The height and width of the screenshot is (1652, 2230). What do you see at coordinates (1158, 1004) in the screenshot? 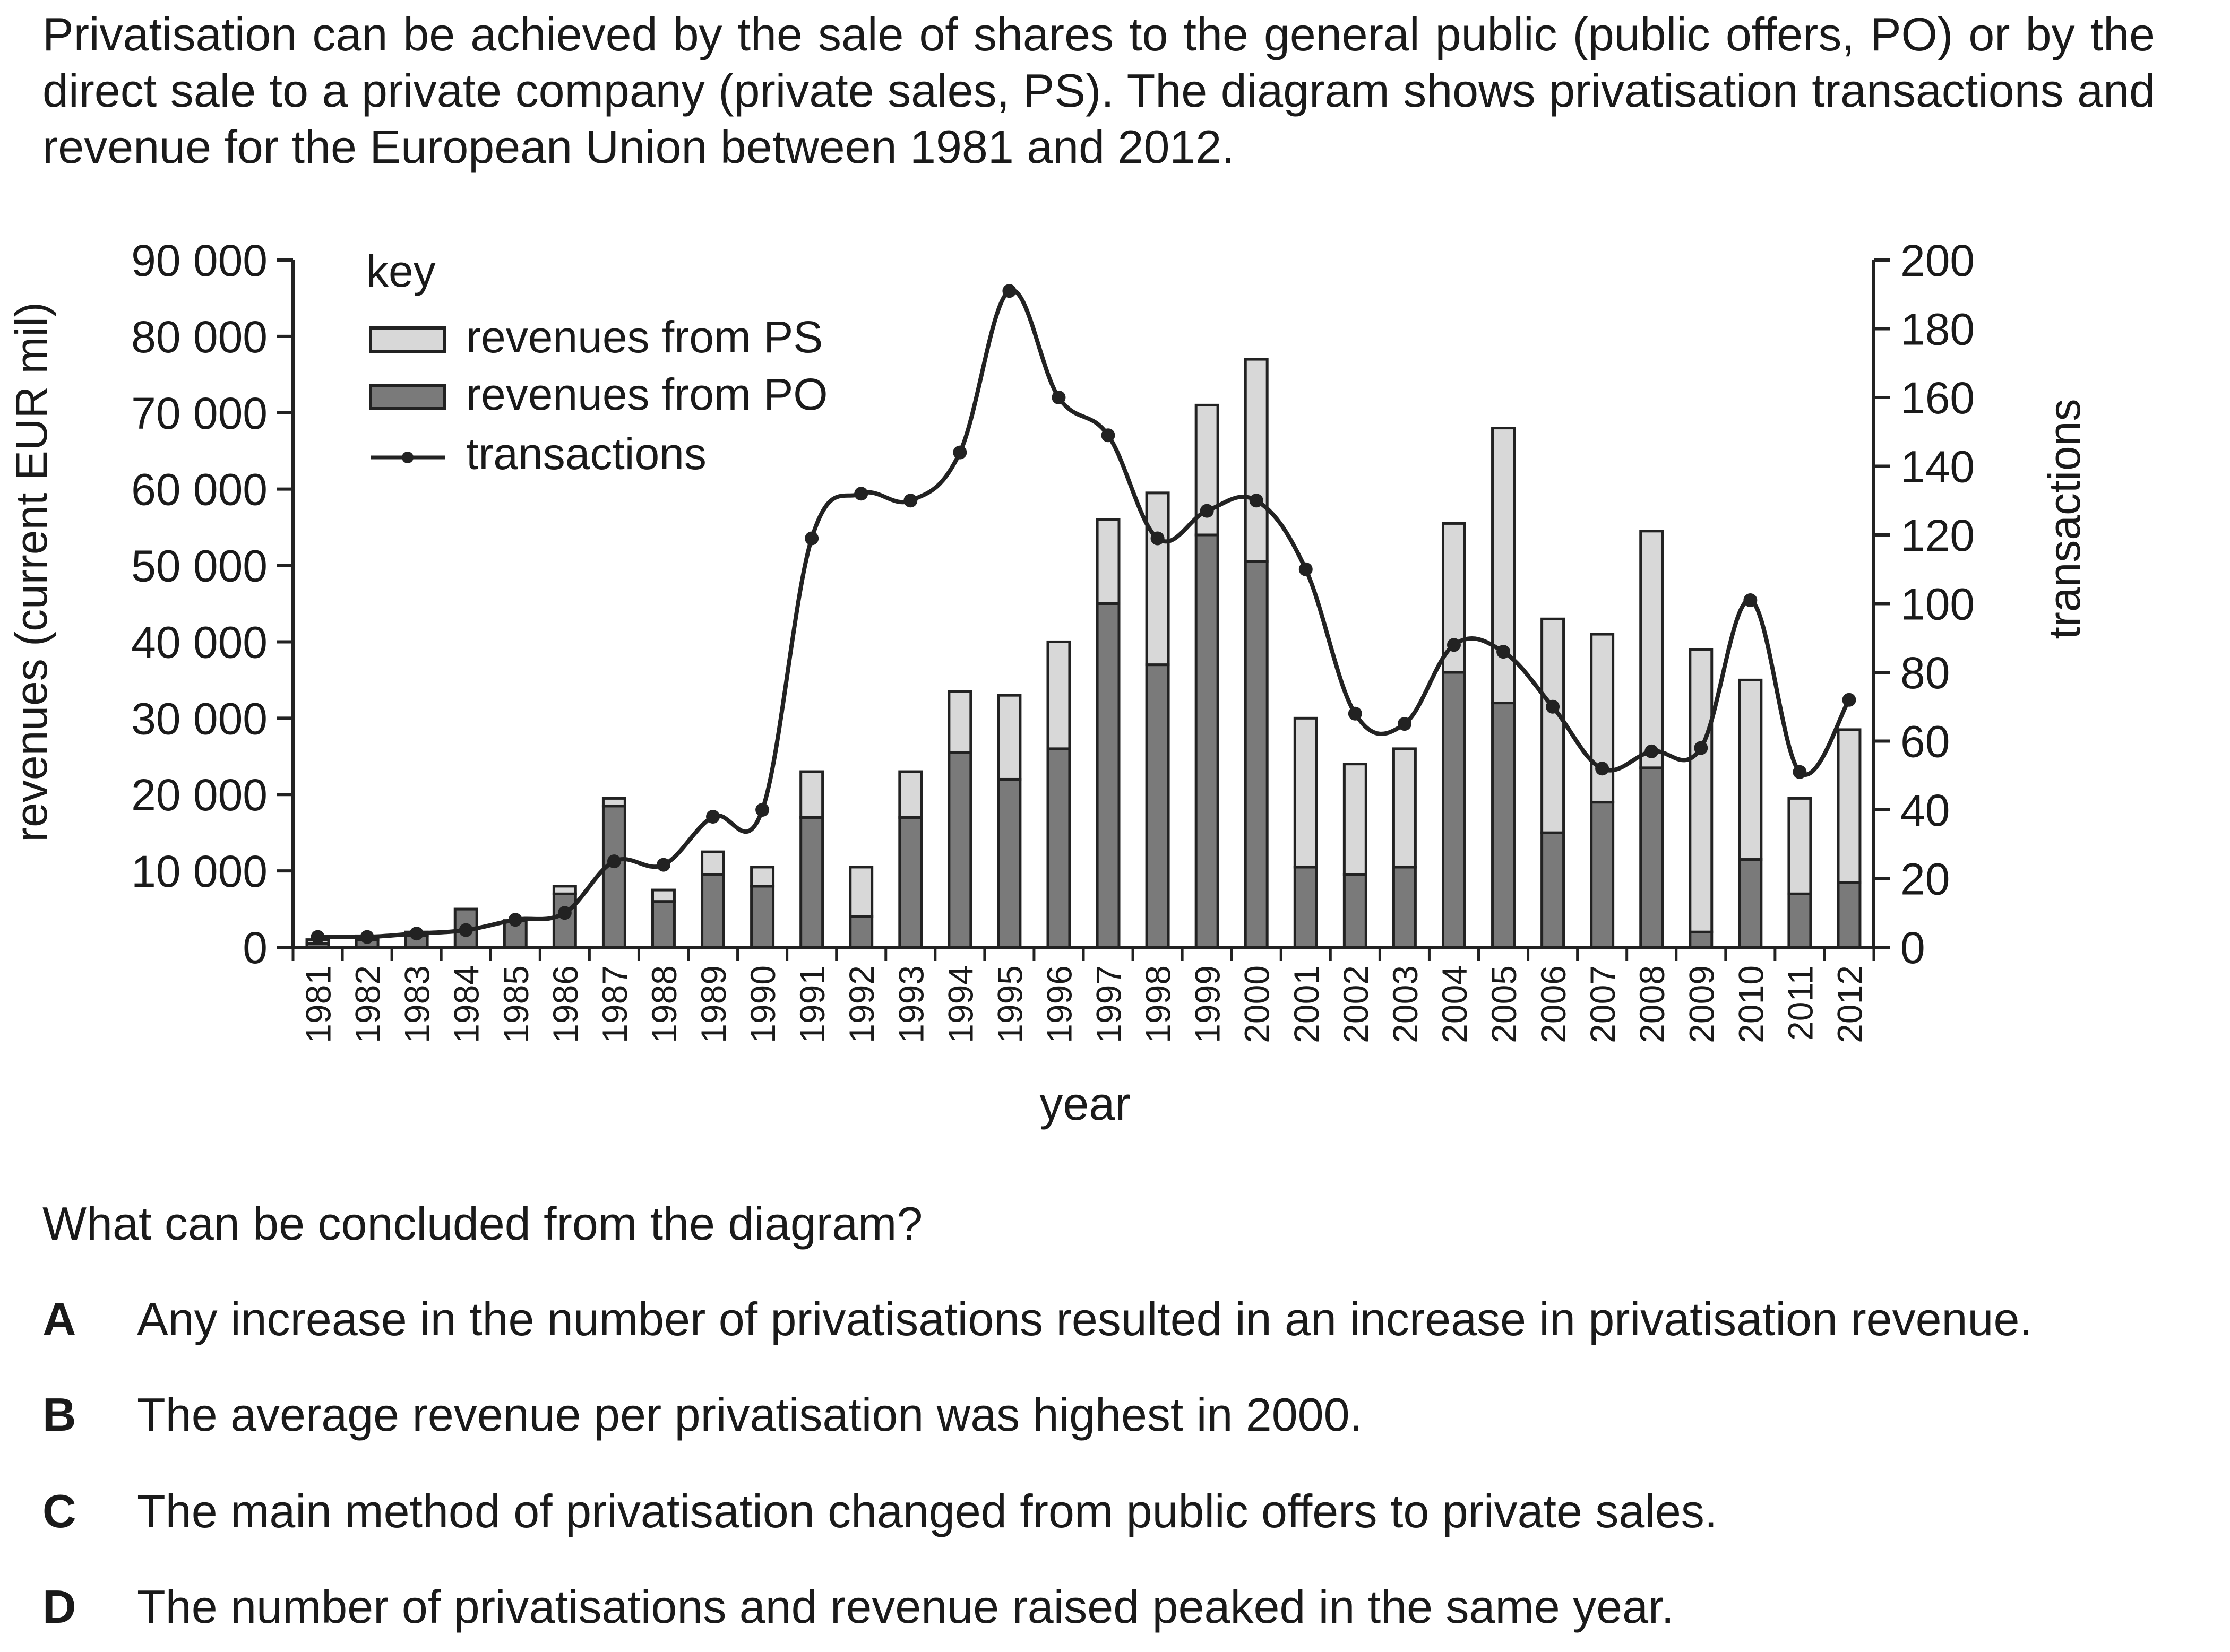
I see `x-tick-label: 1998` at bounding box center [1158, 1004].